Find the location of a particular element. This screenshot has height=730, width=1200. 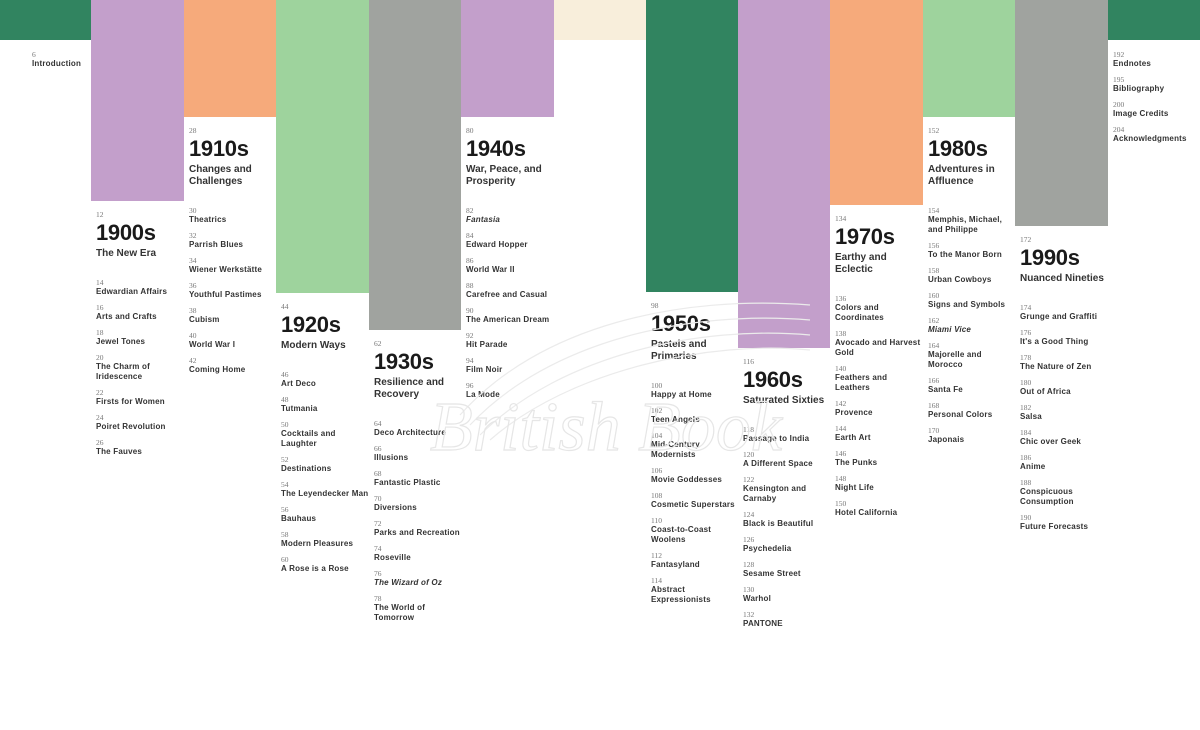

decade-header: 134 1970s Earthy and Eclectic is located at coordinates (879, 245).